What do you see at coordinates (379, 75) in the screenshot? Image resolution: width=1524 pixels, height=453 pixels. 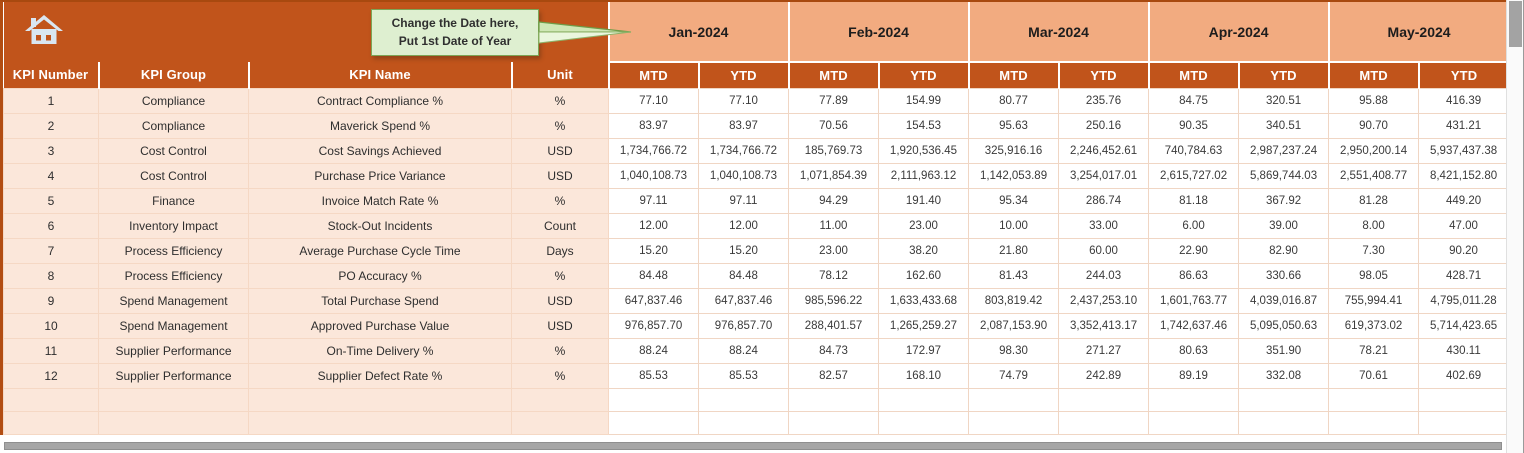 I see `col-header-kpi-name: KPI Name` at bounding box center [379, 75].